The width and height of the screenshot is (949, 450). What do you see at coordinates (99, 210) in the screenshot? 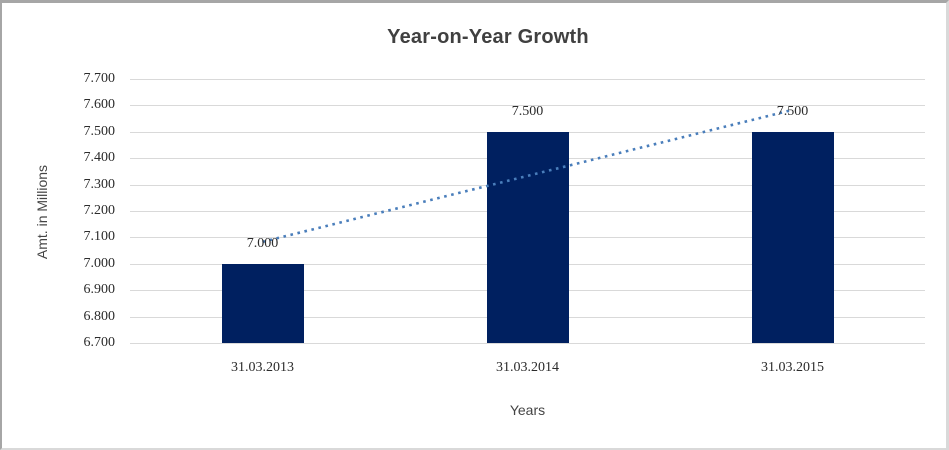
I see `y-axis-tick-label: 7.200` at bounding box center [99, 210].